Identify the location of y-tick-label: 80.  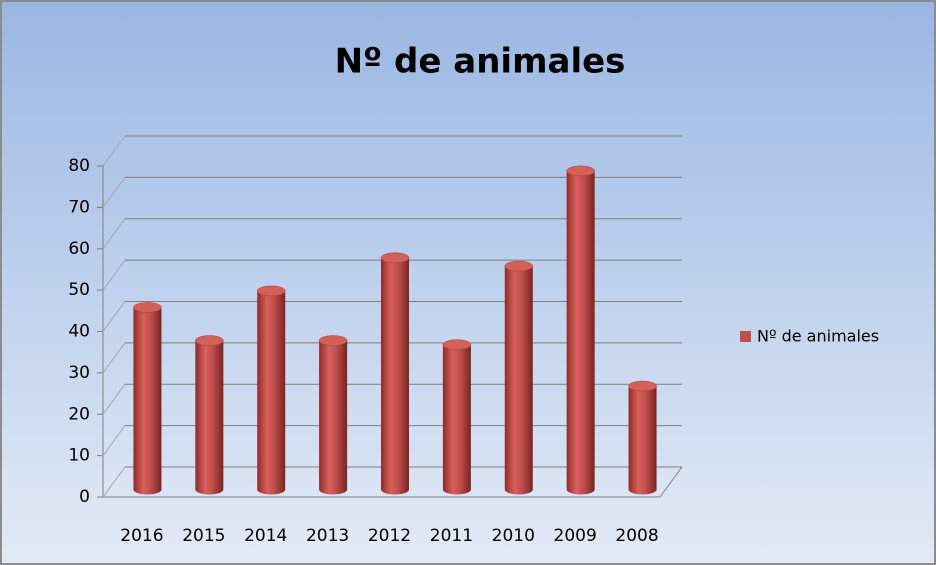
(79, 166).